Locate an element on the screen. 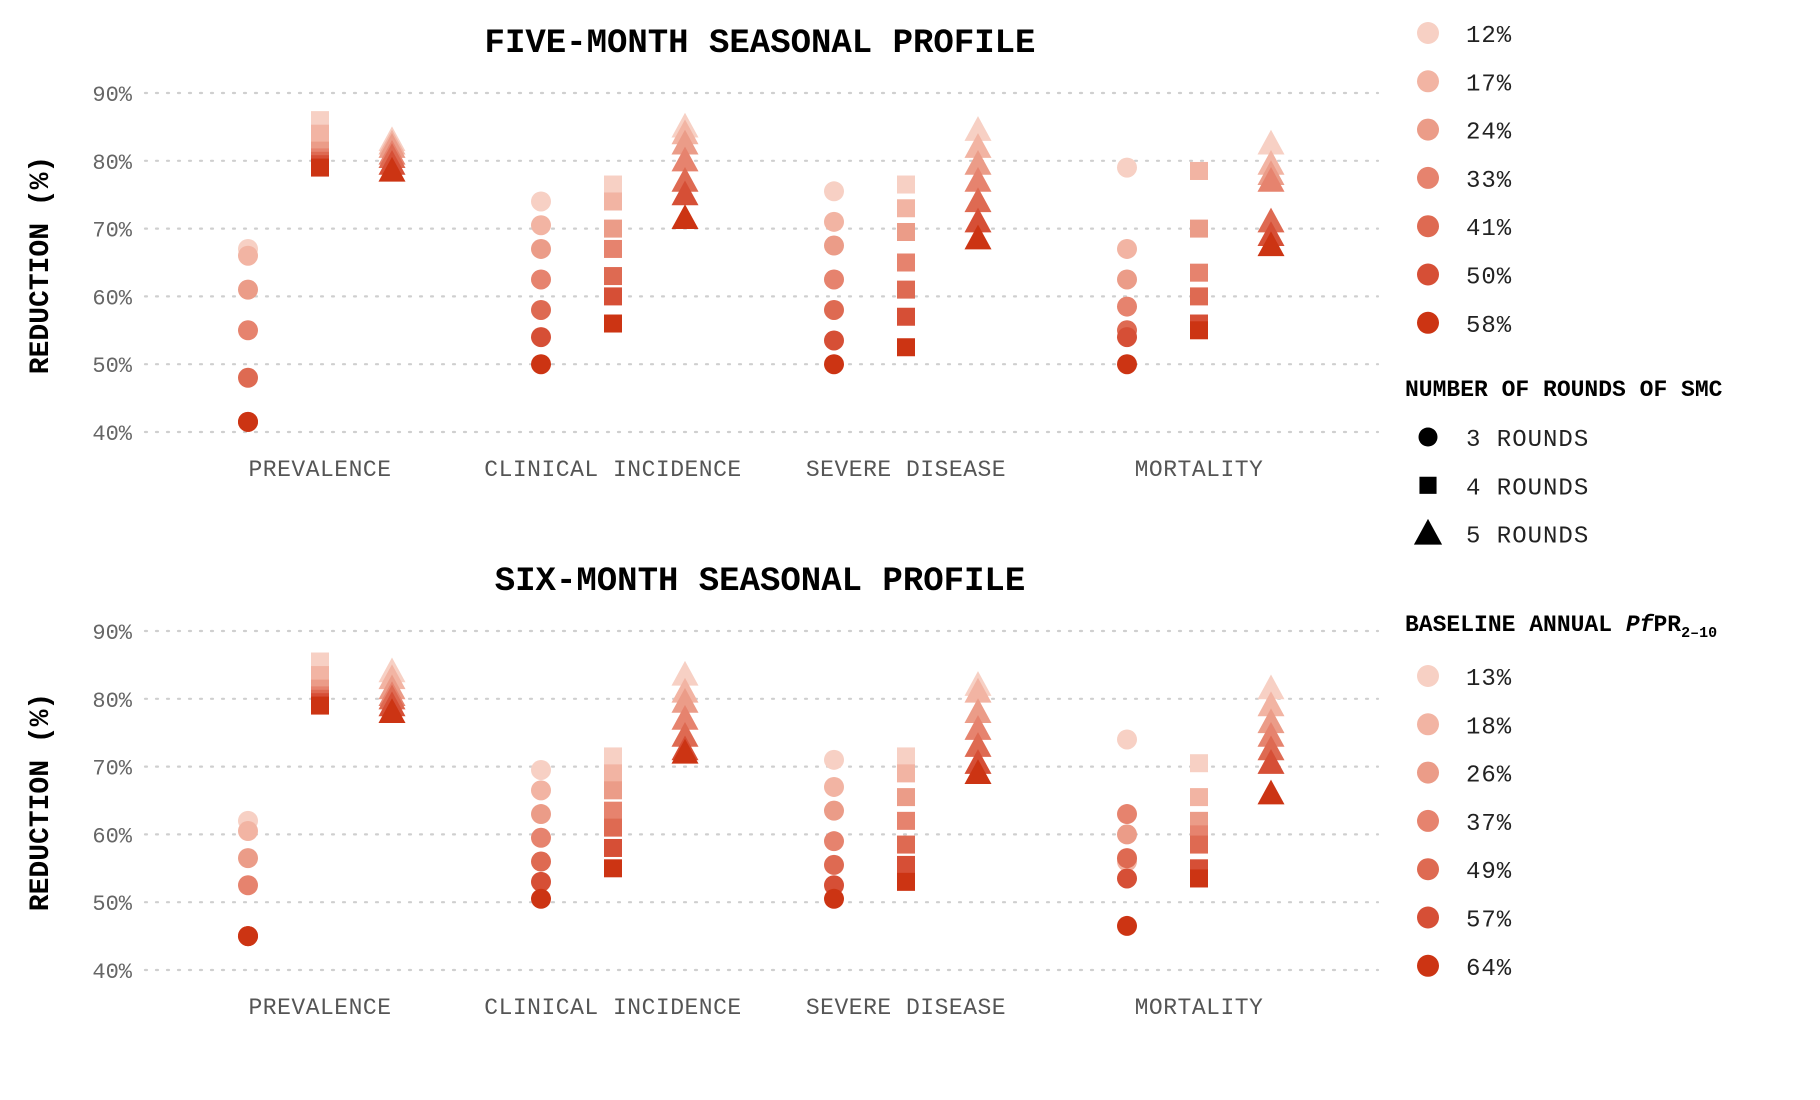 The image size is (1820, 1100). y-tick-label: 60% is located at coordinates (112, 836).